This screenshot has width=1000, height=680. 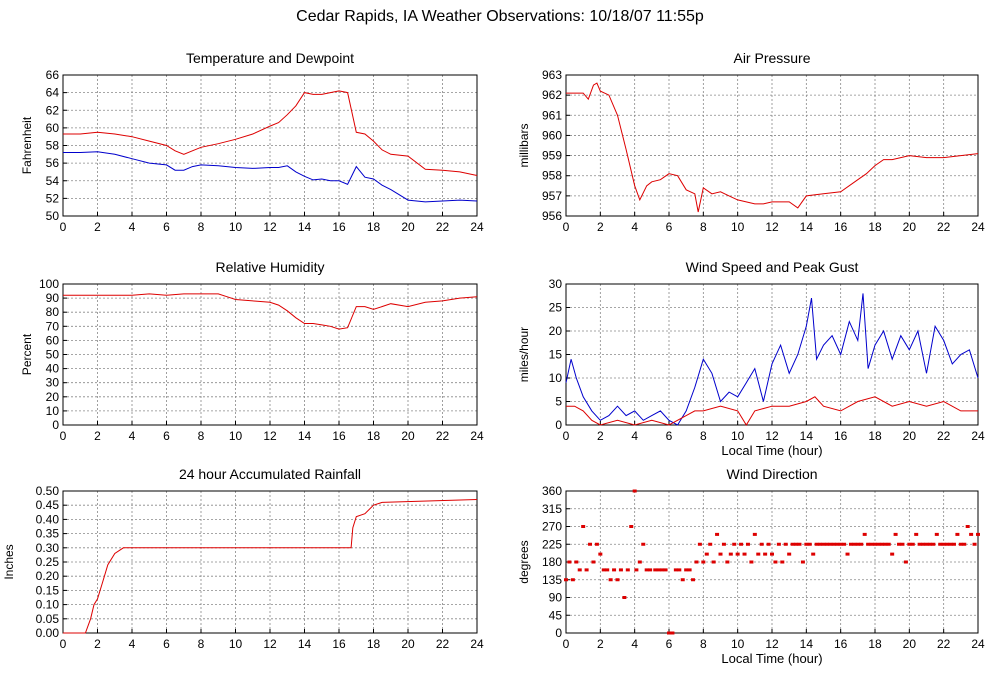 I want to click on chart-title: Relative Humidity, so click(x=270, y=267).